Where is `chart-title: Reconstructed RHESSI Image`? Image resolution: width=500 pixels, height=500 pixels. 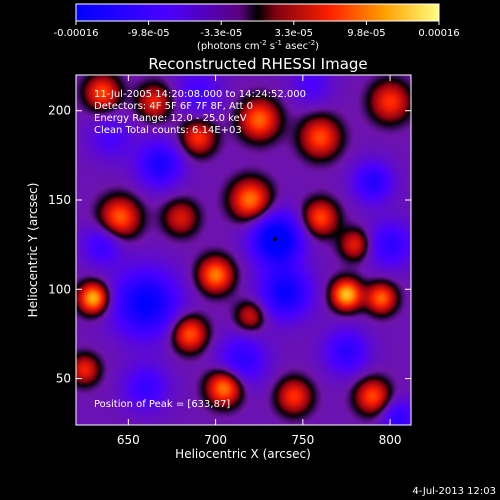
chart-title: Reconstructed RHESSI Image is located at coordinates (257, 64).